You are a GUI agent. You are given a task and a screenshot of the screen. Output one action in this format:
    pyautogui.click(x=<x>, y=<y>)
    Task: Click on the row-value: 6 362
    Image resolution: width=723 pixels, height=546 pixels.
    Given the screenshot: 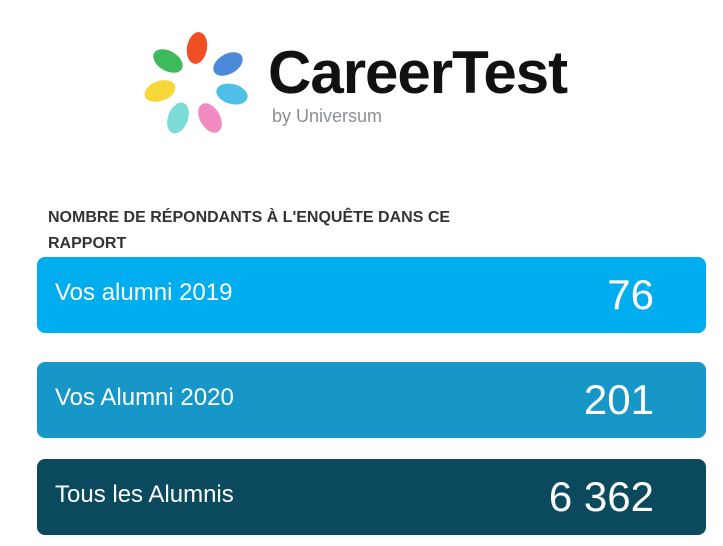 What is the action you would take?
    pyautogui.click(x=601, y=496)
    